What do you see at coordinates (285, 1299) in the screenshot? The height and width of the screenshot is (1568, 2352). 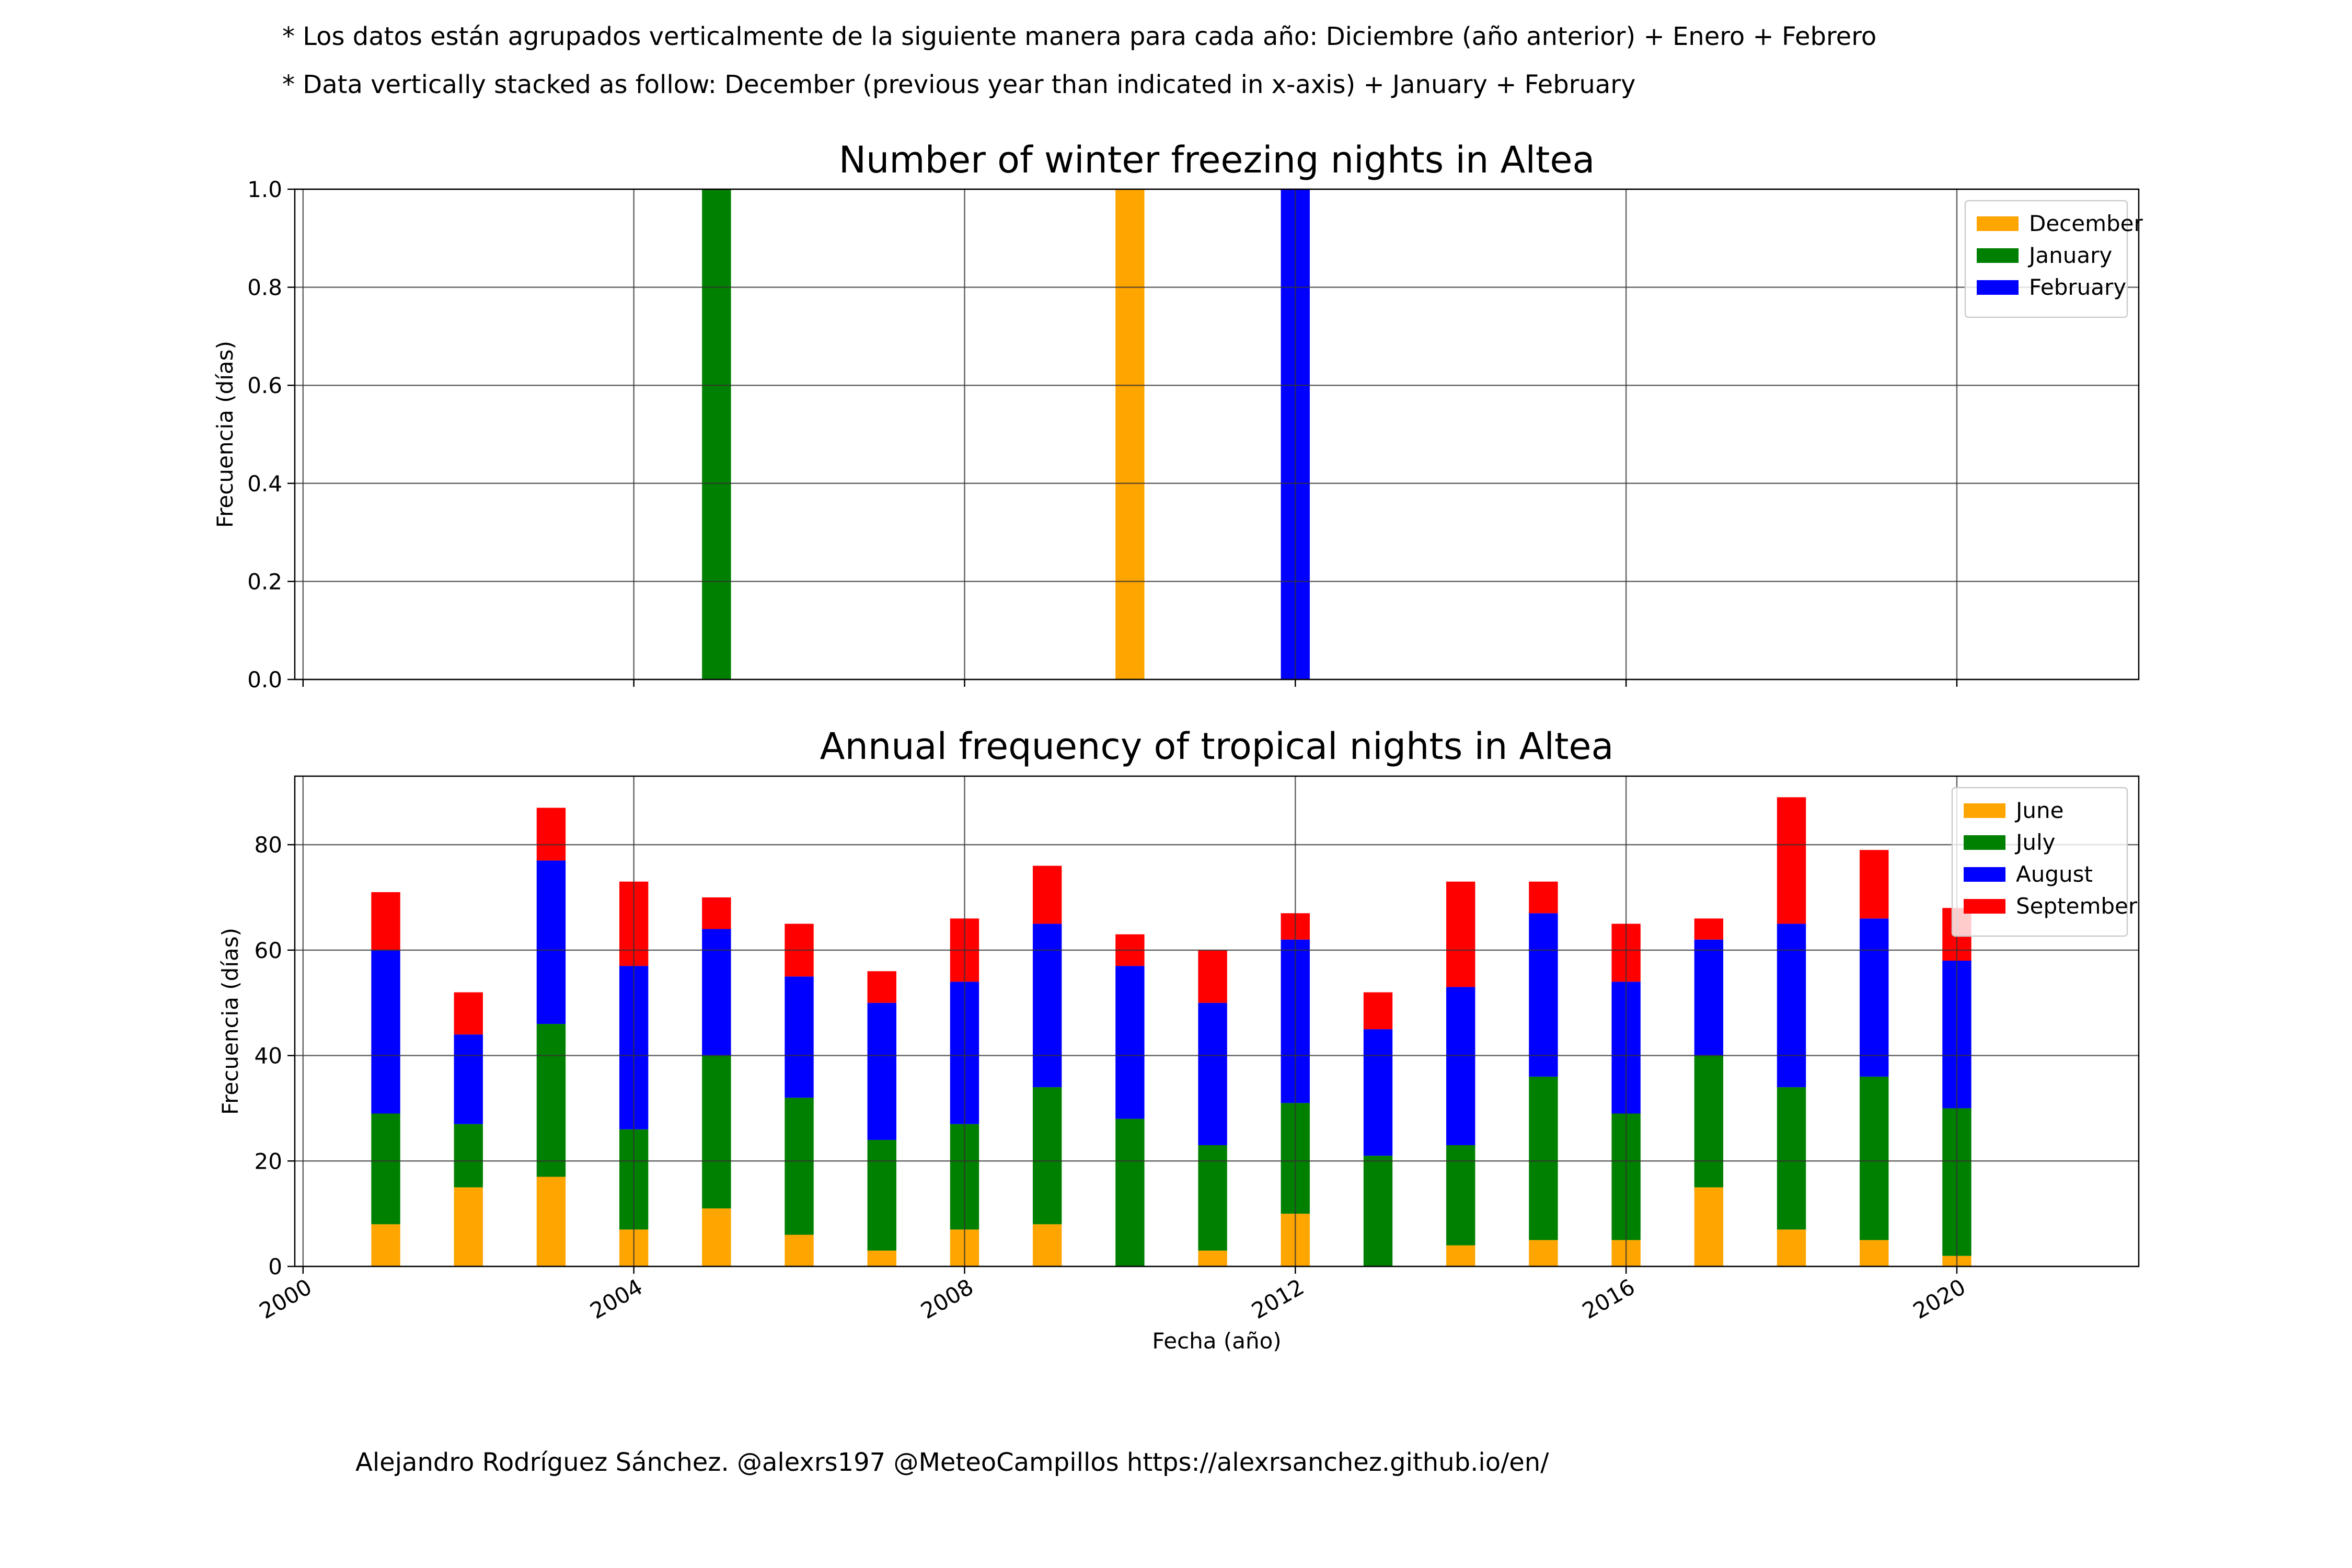 I see `tropical-xtick-label: 2000` at bounding box center [285, 1299].